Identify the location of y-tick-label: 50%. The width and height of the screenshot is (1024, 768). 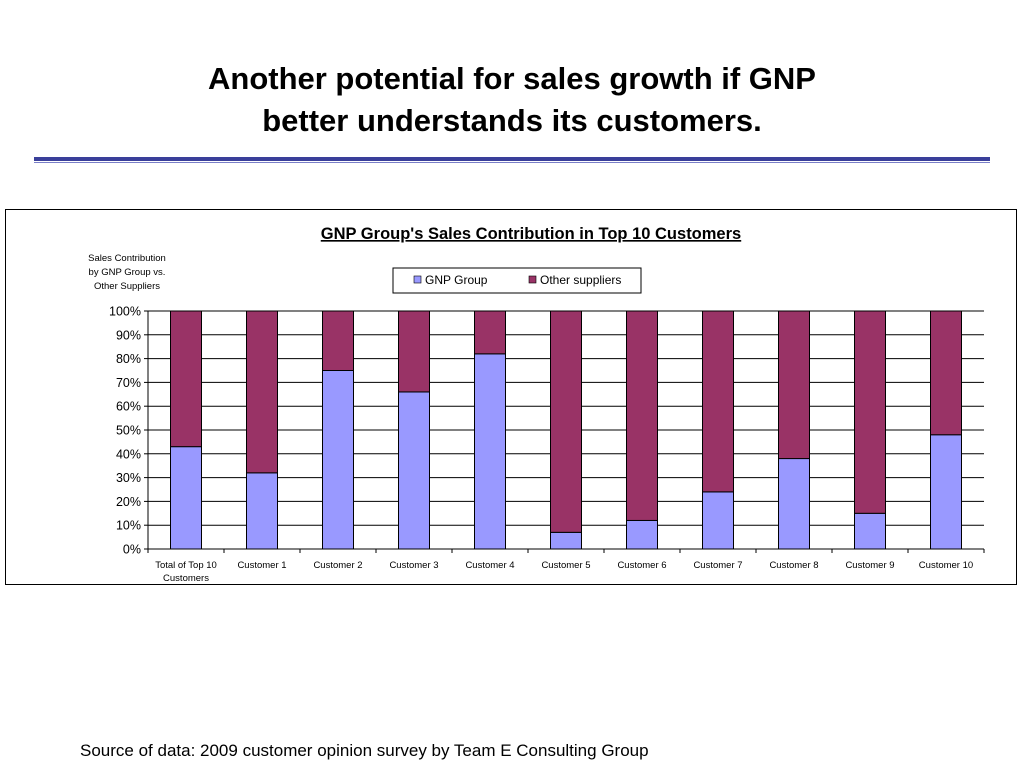
(128, 431).